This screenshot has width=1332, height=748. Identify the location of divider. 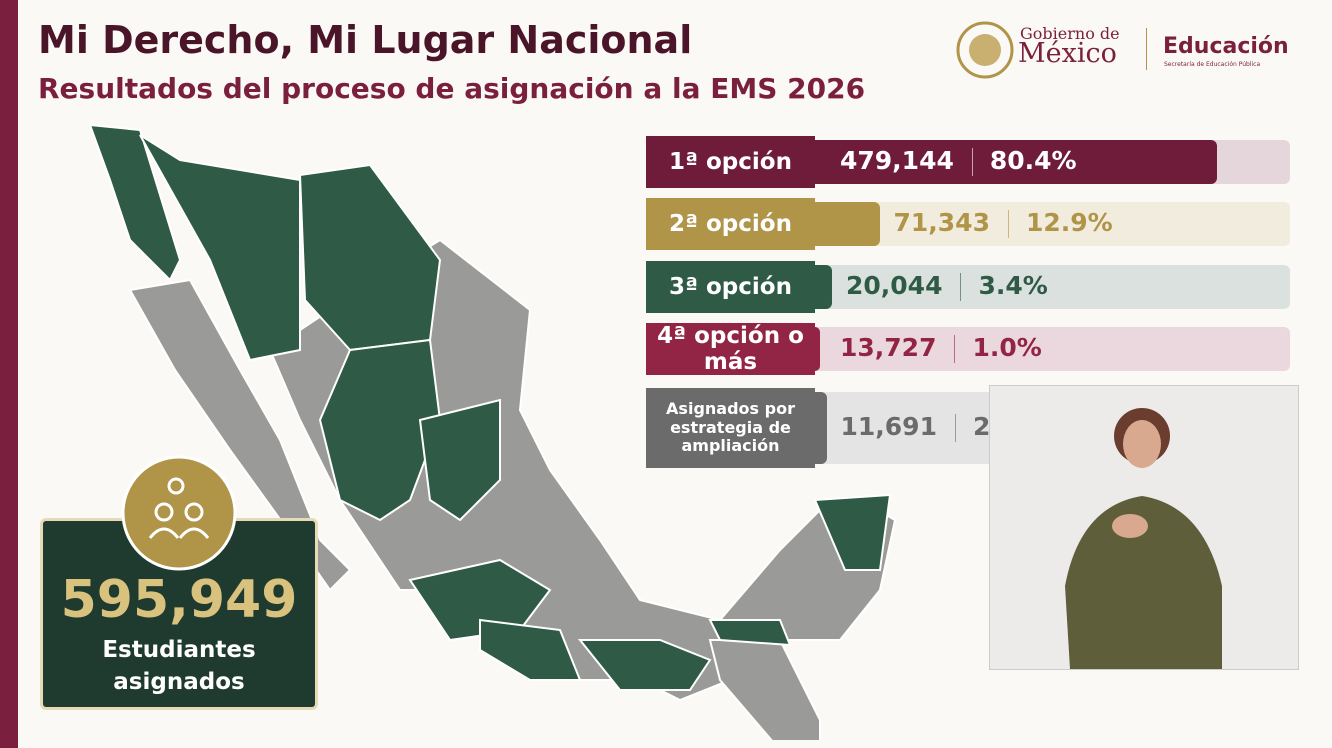
(1146, 49).